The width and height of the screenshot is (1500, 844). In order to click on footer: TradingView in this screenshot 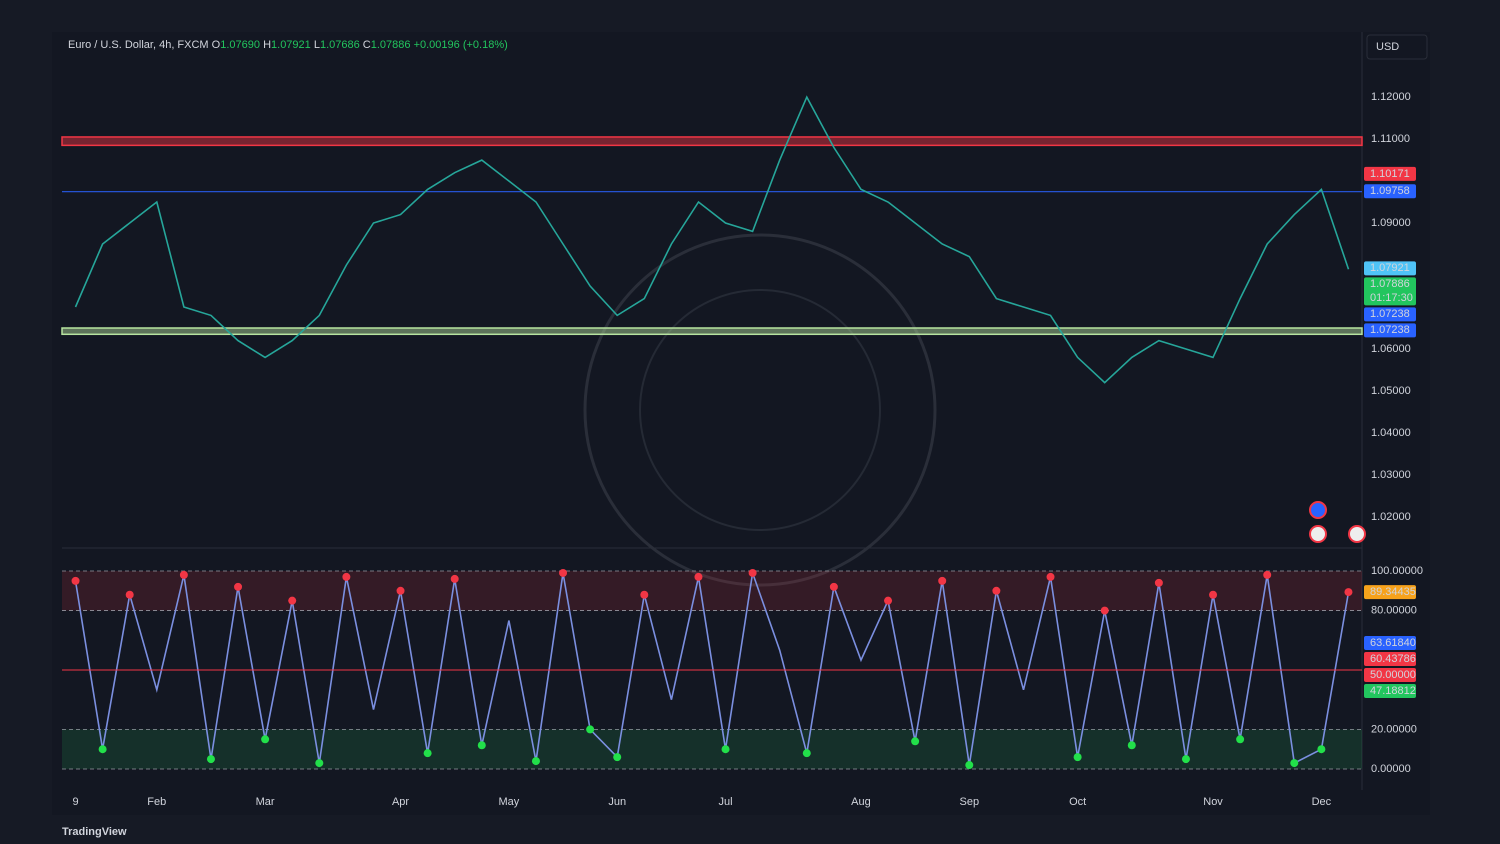, I will do `click(94, 832)`.